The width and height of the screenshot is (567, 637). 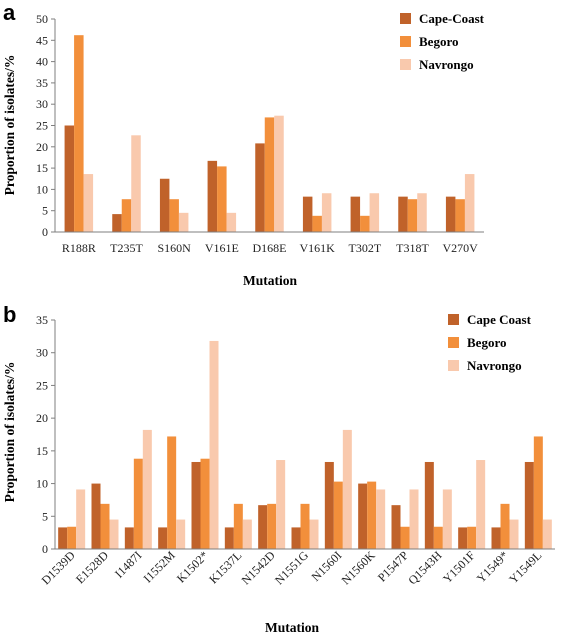 What do you see at coordinates (42, 126) in the screenshot?
I see `panel-a-y-tick-label: 25` at bounding box center [42, 126].